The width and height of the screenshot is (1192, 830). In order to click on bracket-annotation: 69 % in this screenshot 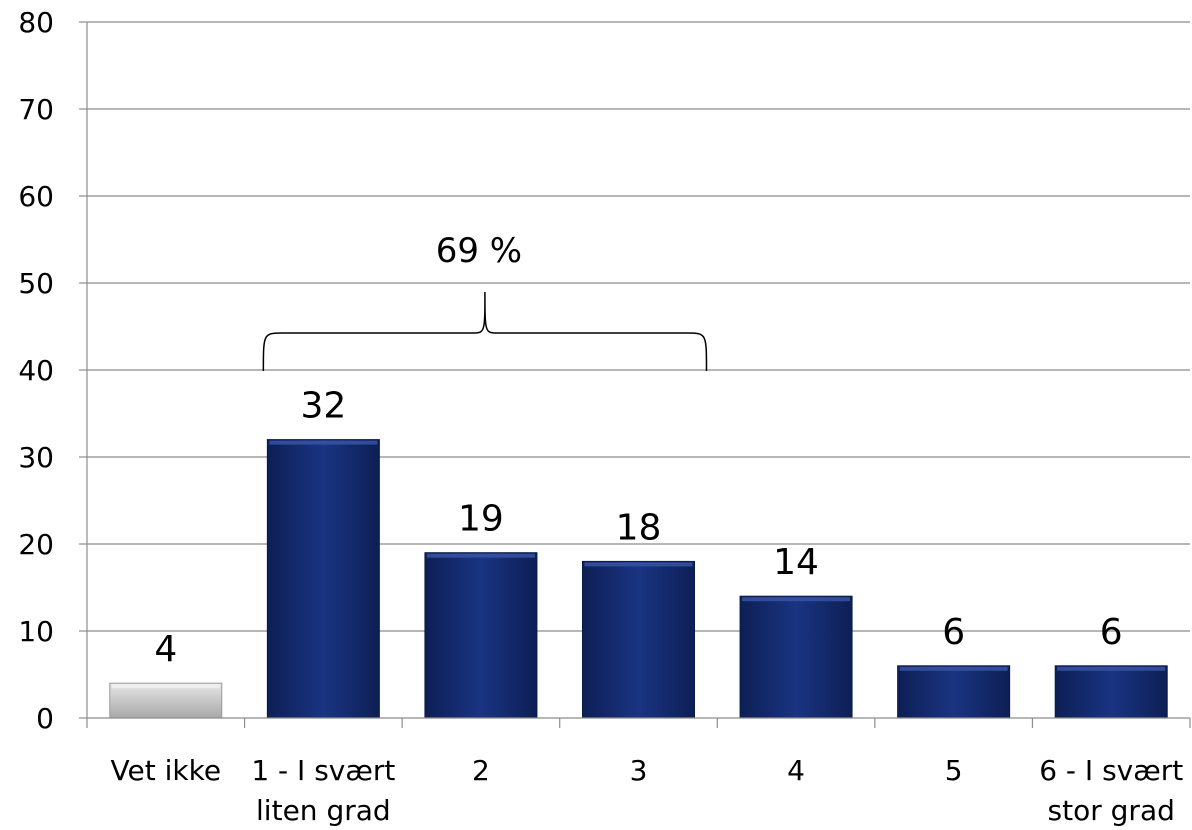, I will do `click(485, 301)`.